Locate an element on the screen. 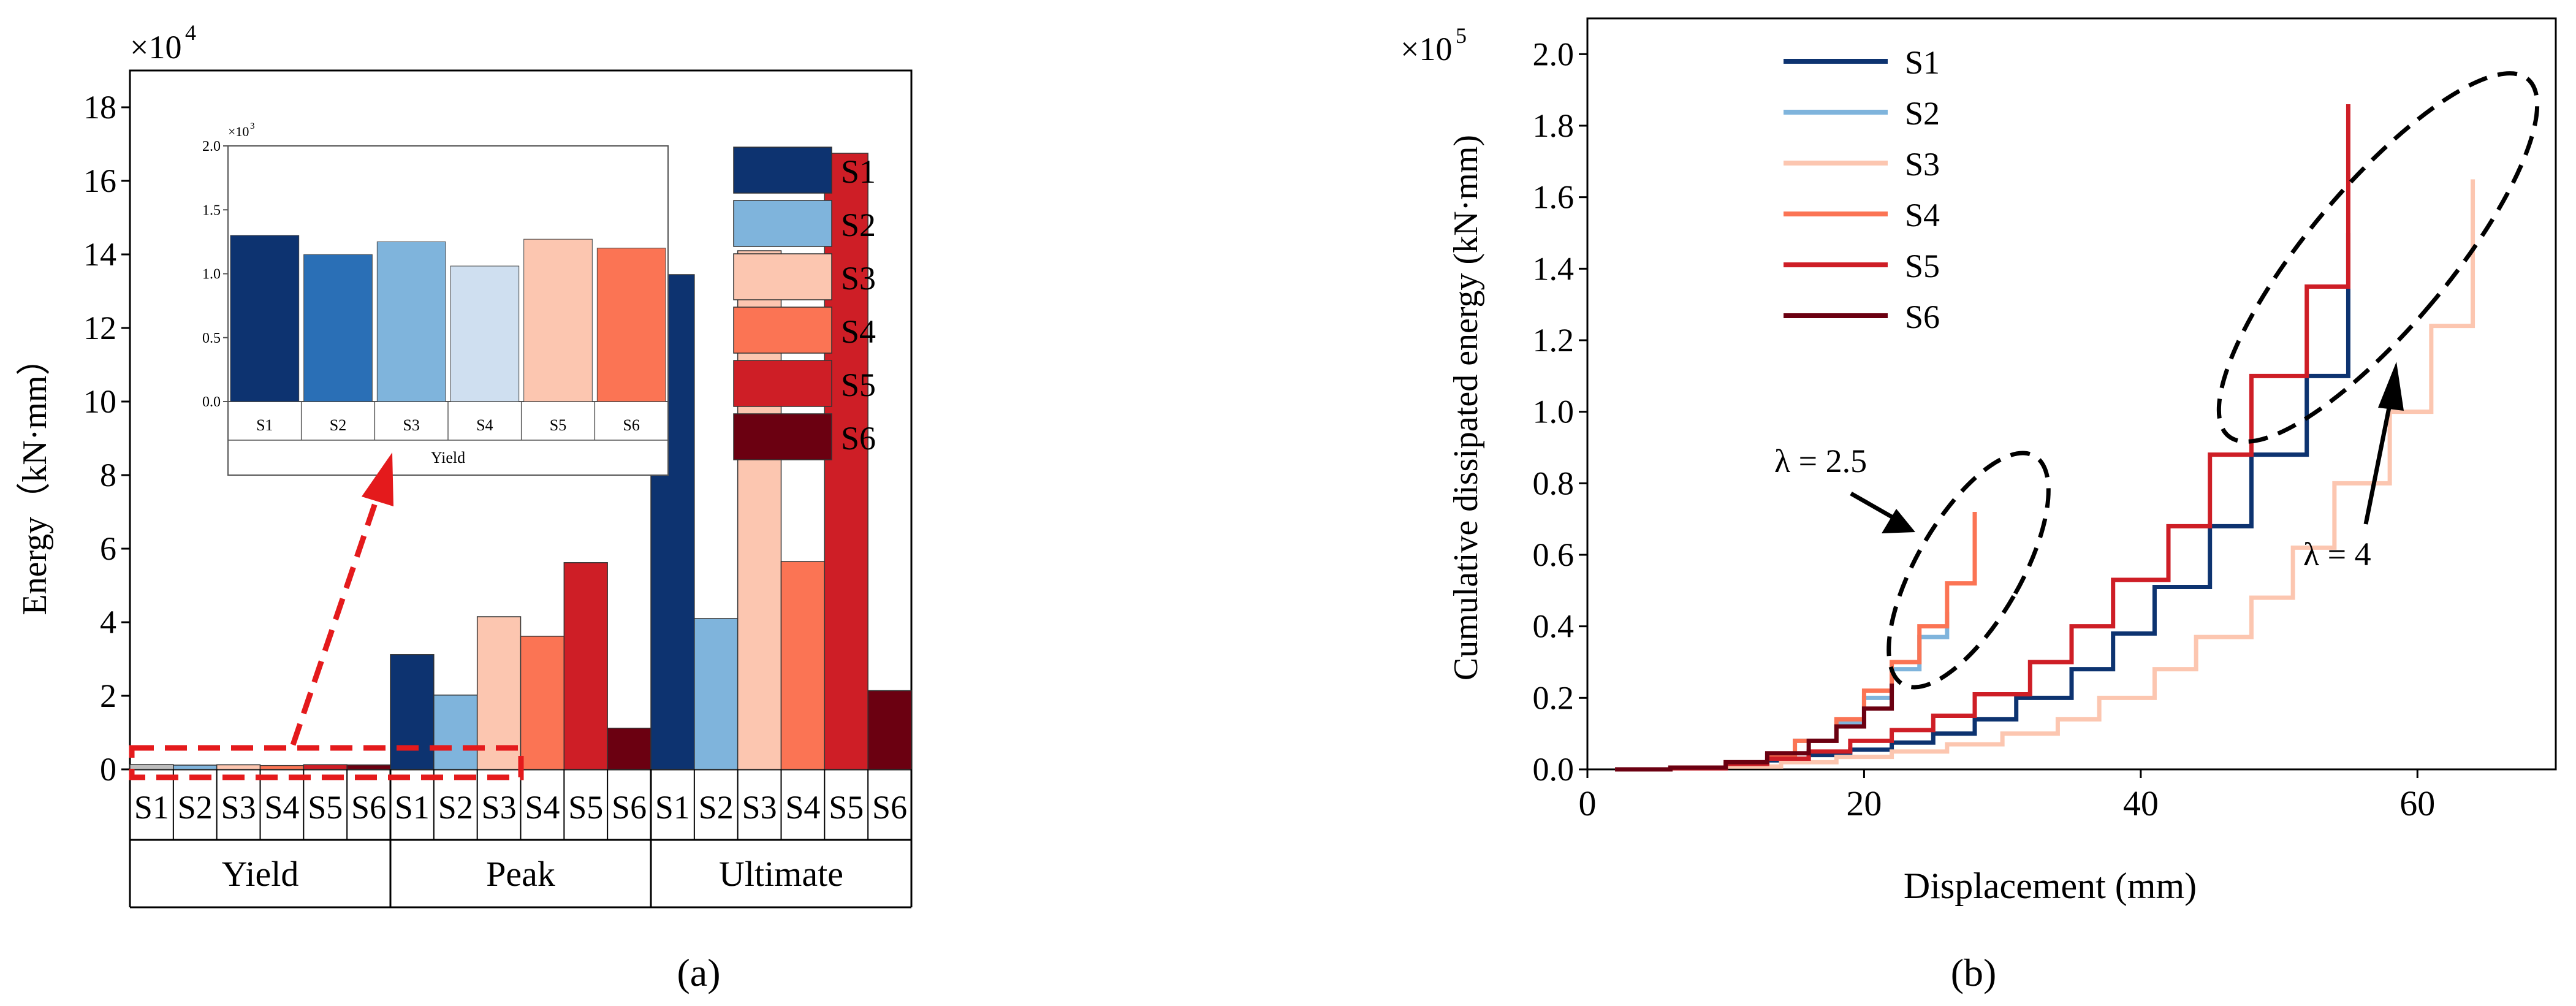 This screenshot has width=2576, height=1006. inset-category-label: S4 is located at coordinates (484, 425).